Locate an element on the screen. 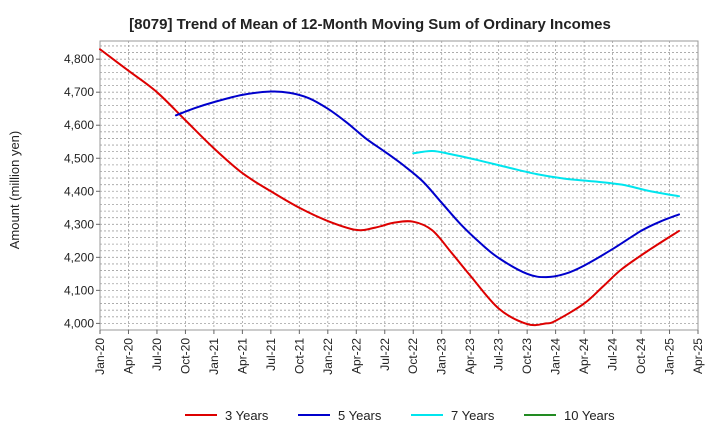 Image resolution: width=720 pixels, height=440 pixels. x-tick-label: Jan-23 is located at coordinates (442, 356).